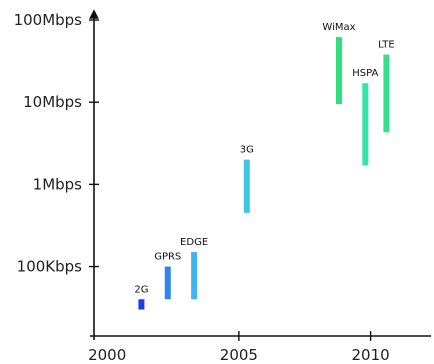 This screenshot has height=364, width=434. What do you see at coordinates (56, 143) in the screenshot?
I see `y-axis-ticks: 100Kbps 1Mbps 10Mbps 100Mbps` at bounding box center [56, 143].